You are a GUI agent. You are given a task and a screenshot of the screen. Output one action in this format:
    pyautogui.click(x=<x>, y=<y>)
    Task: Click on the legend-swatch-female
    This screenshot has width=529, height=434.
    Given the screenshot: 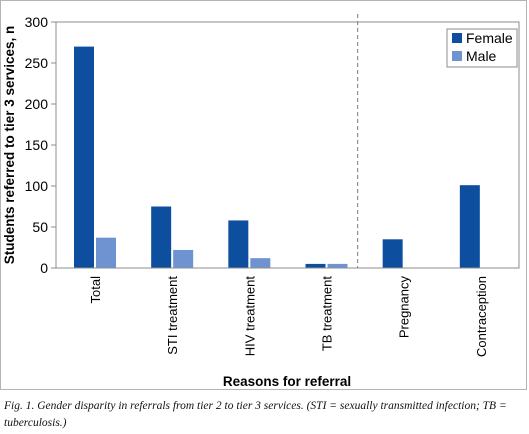 What is the action you would take?
    pyautogui.click(x=457, y=38)
    